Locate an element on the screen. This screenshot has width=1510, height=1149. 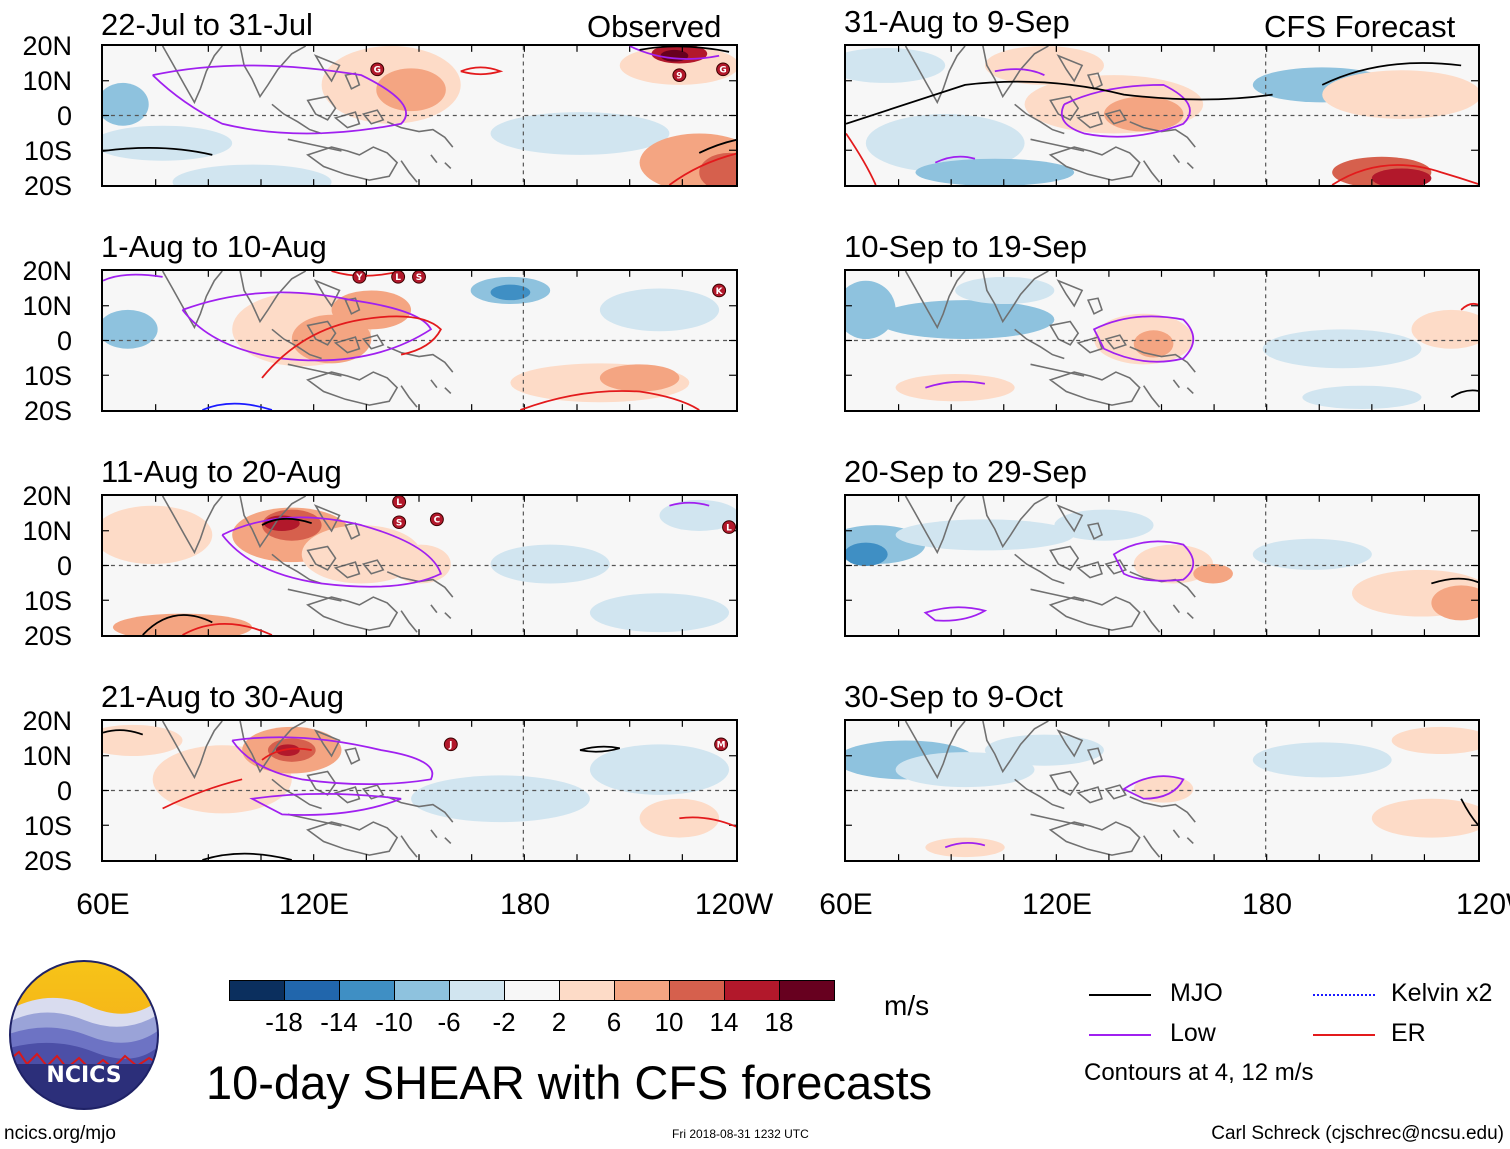
contours-note: Contours at 4, 12 m/s is located at coordinates (1199, 1072).